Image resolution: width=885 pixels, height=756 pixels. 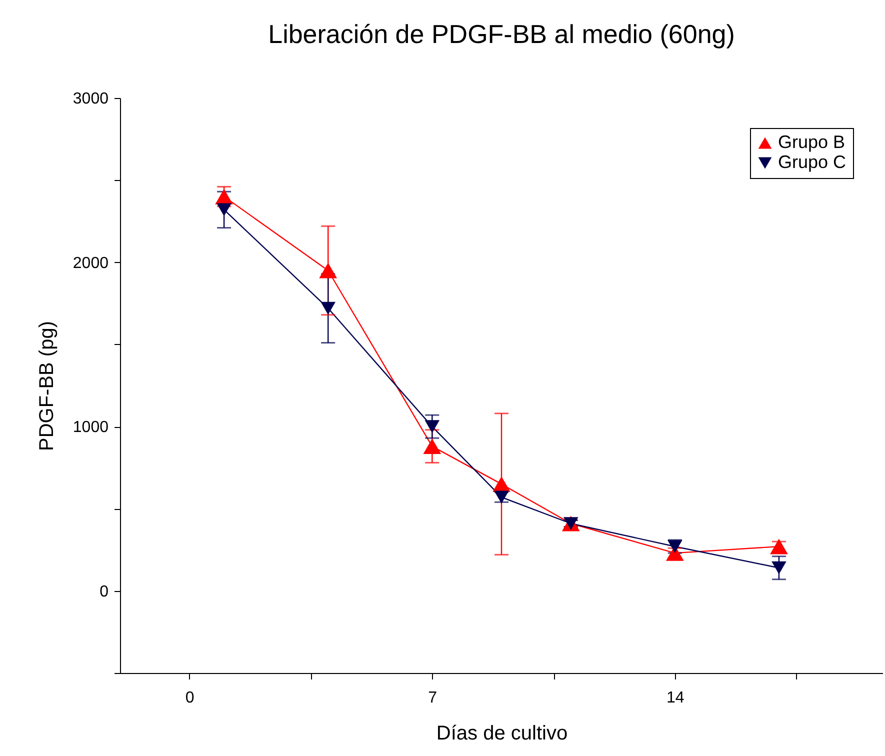 I want to click on x-tick-label: 14, so click(x=675, y=698).